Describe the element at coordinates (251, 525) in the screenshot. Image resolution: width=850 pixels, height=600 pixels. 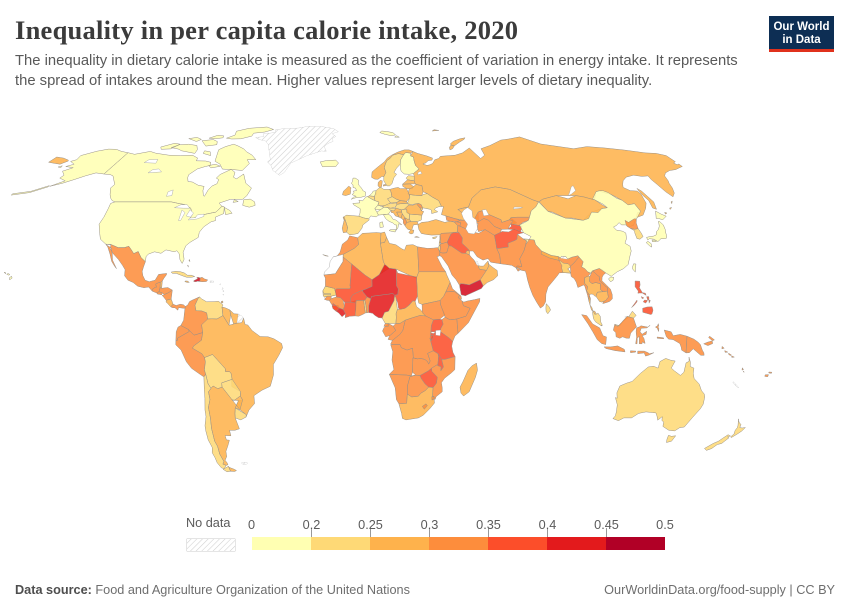
I see `svg-text: 0` at that location.